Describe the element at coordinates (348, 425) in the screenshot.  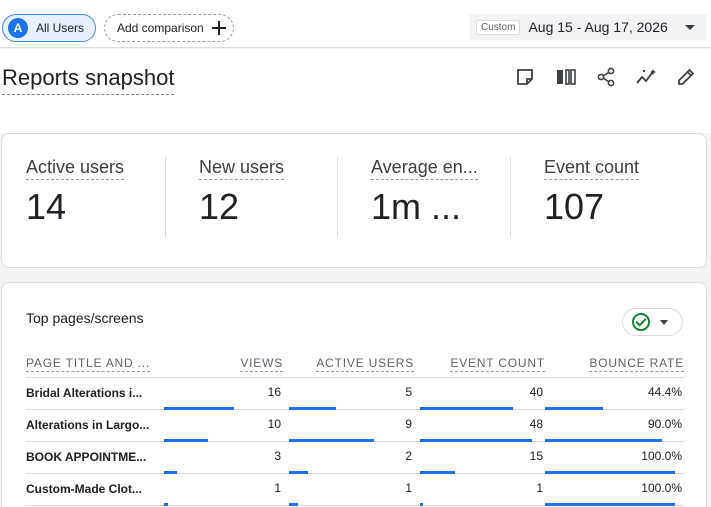
I see `active-users-cell: 9` at that location.